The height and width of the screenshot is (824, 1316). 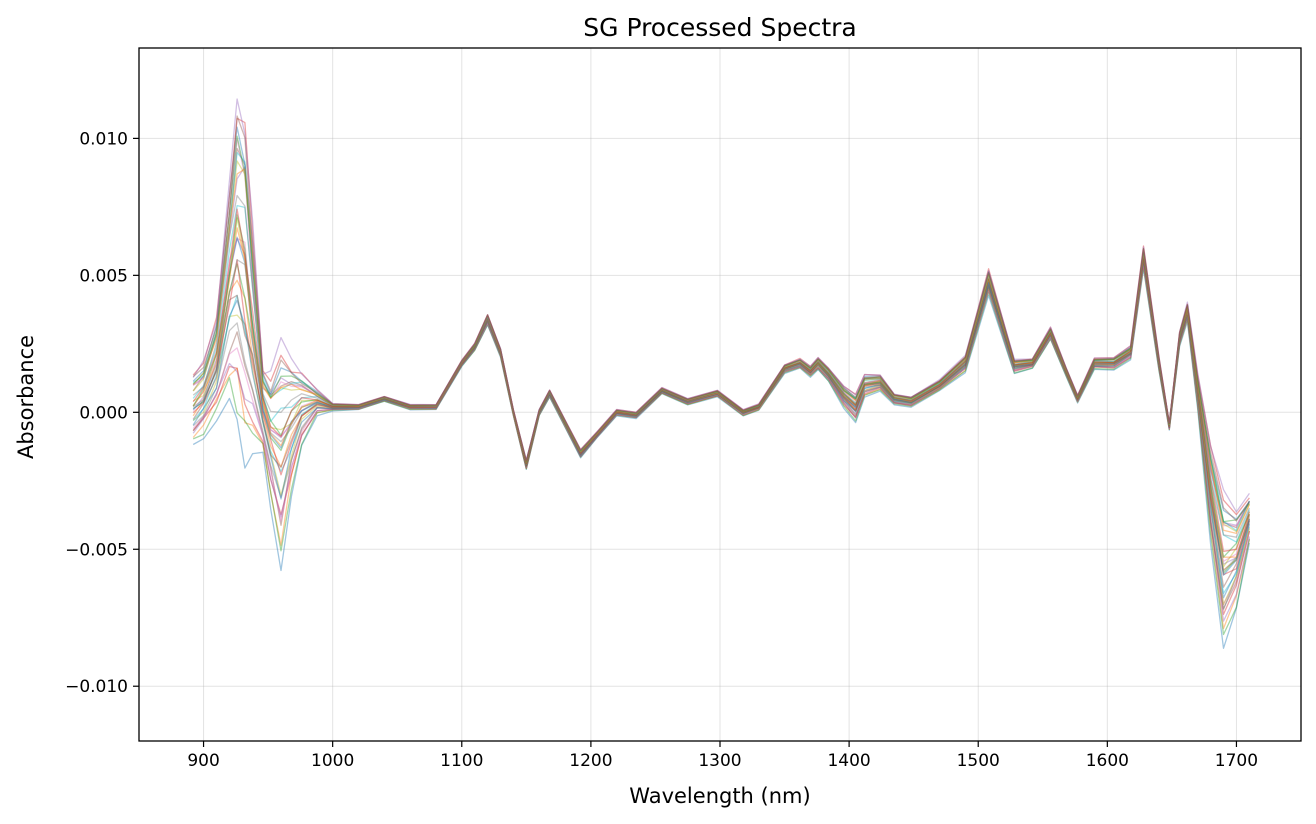 I want to click on y-tick-label: −0.005, so click(x=96, y=550).